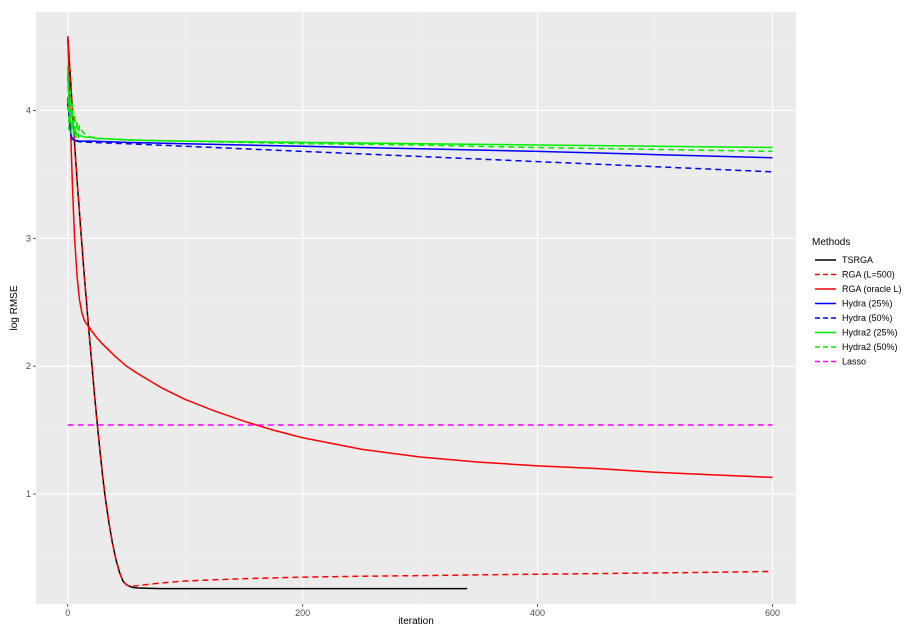 This screenshot has width=914, height=628. Describe the element at coordinates (67, 613) in the screenshot. I see `x-tick-label: 0` at that location.